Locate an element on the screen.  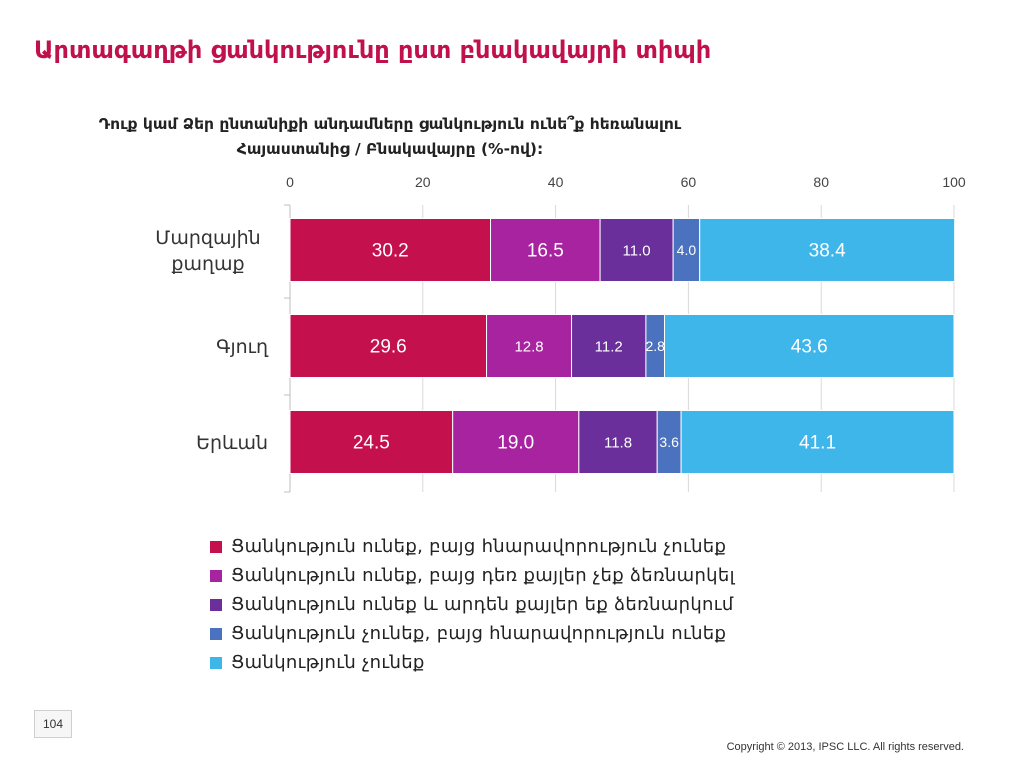
data-label: 41.1 is located at coordinates (817, 443).